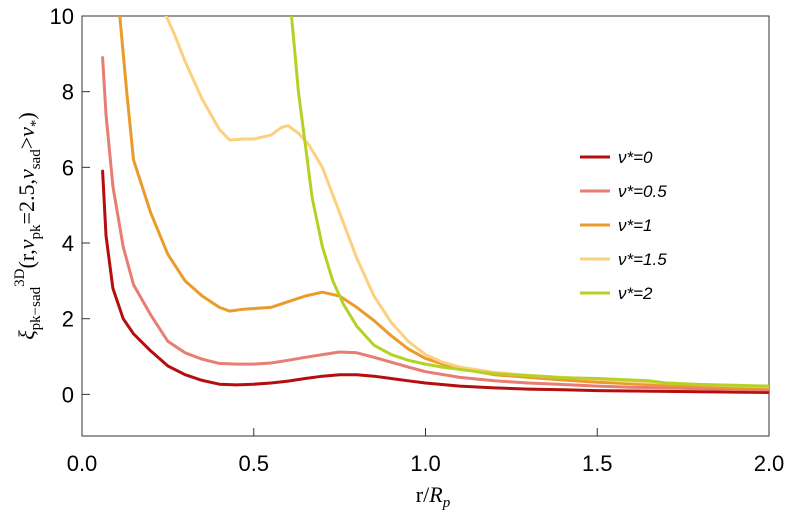 The image size is (789, 517). Describe the element at coordinates (68, 394) in the screenshot. I see `y-tick-label: 0` at that location.